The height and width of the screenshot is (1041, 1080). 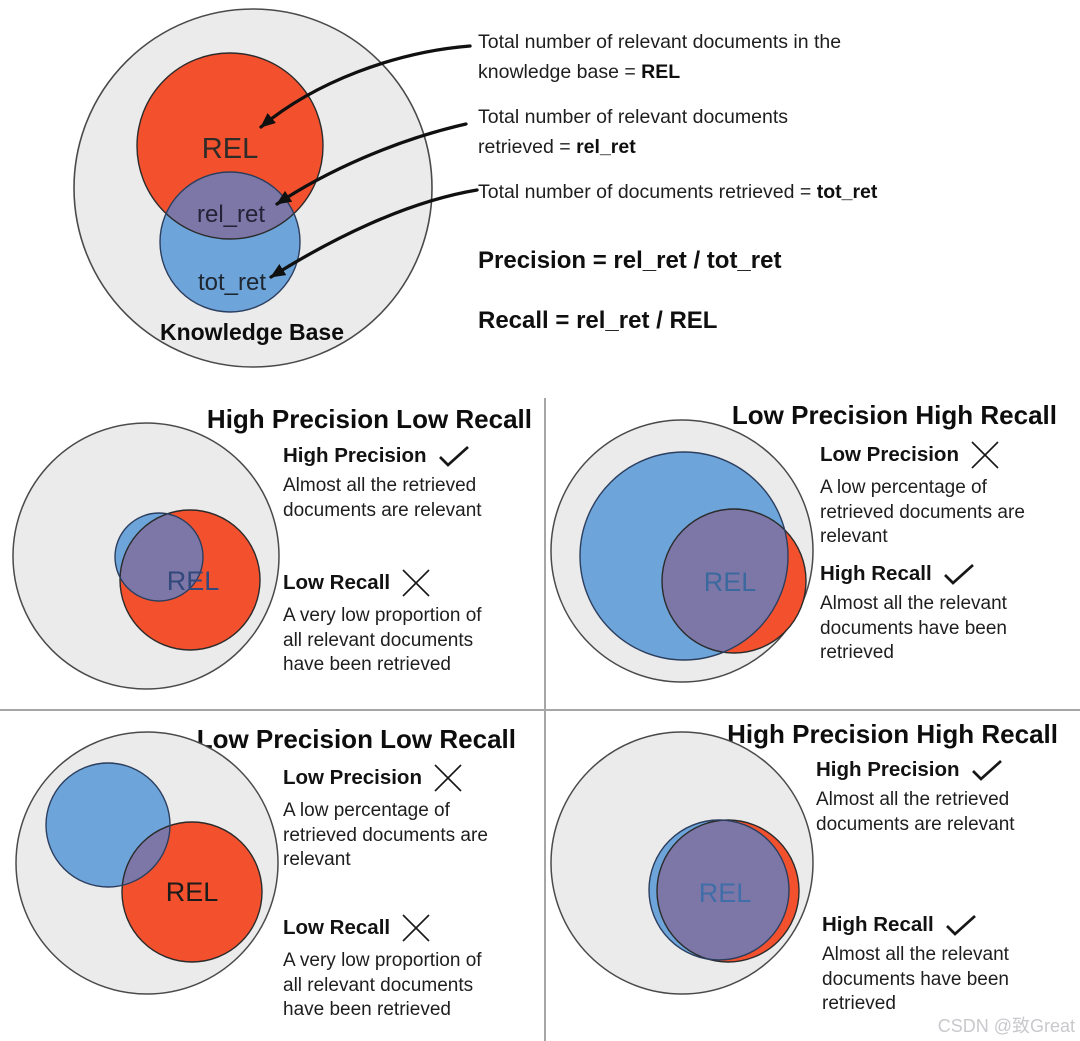 I want to click on q1-low-recall-label: Low Recall, so click(x=382, y=583).